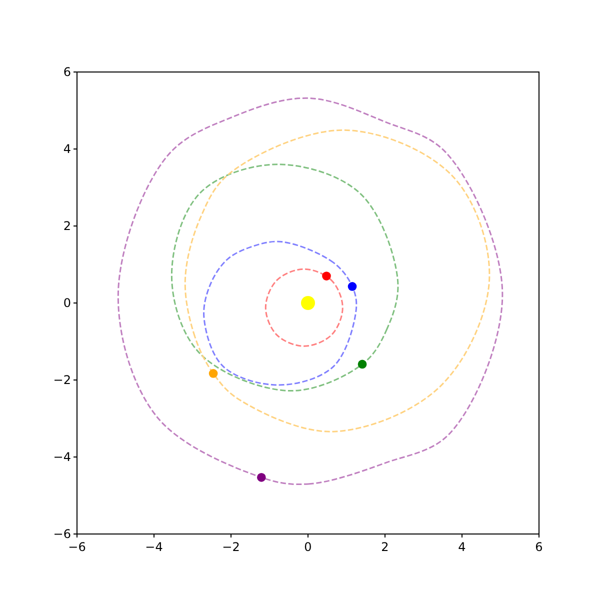 Image resolution: width=600 pixels, height=600 pixels. Describe the element at coordinates (62, 380) in the screenshot. I see `y-tick-label: −2` at that location.